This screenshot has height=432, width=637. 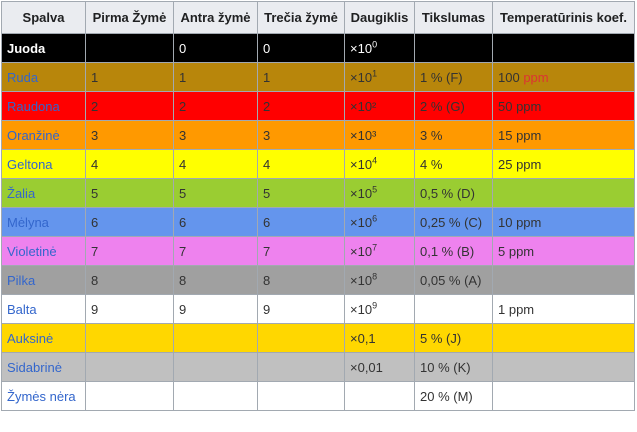 What do you see at coordinates (301, 77) in the screenshot?
I see `third-band-cell: 1` at bounding box center [301, 77].